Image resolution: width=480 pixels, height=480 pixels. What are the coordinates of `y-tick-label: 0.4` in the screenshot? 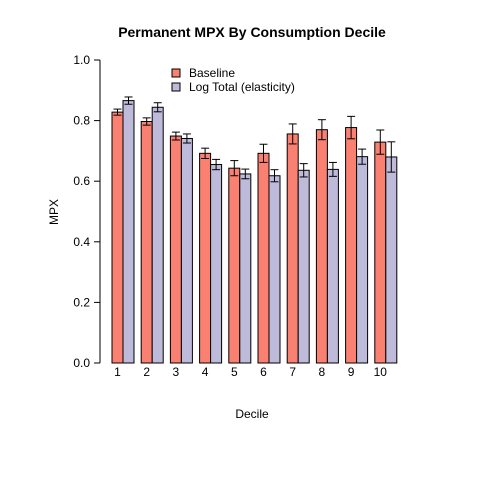 It's located at (81, 242).